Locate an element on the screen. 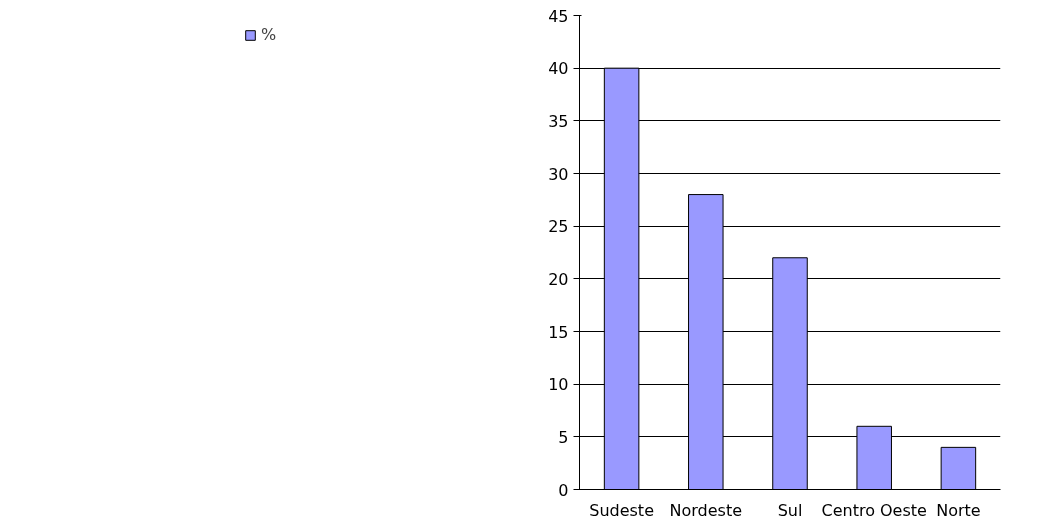 The width and height of the screenshot is (1040, 529). y-tick-label: 10 is located at coordinates (558, 385).